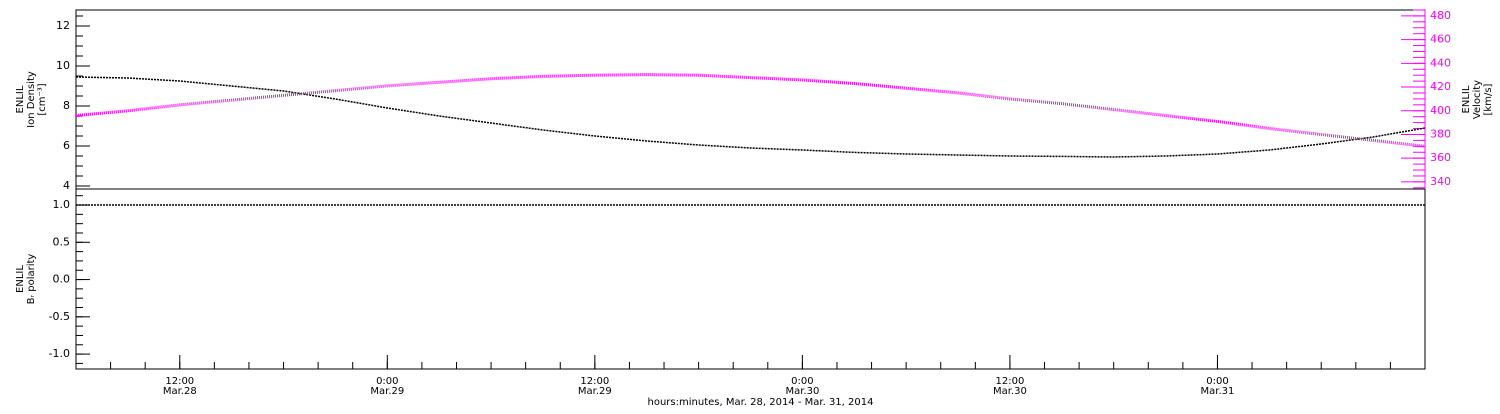 The height and width of the screenshot is (414, 1500). What do you see at coordinates (1440, 86) in the screenshot?
I see `y2-tick-label: 420` at bounding box center [1440, 86].